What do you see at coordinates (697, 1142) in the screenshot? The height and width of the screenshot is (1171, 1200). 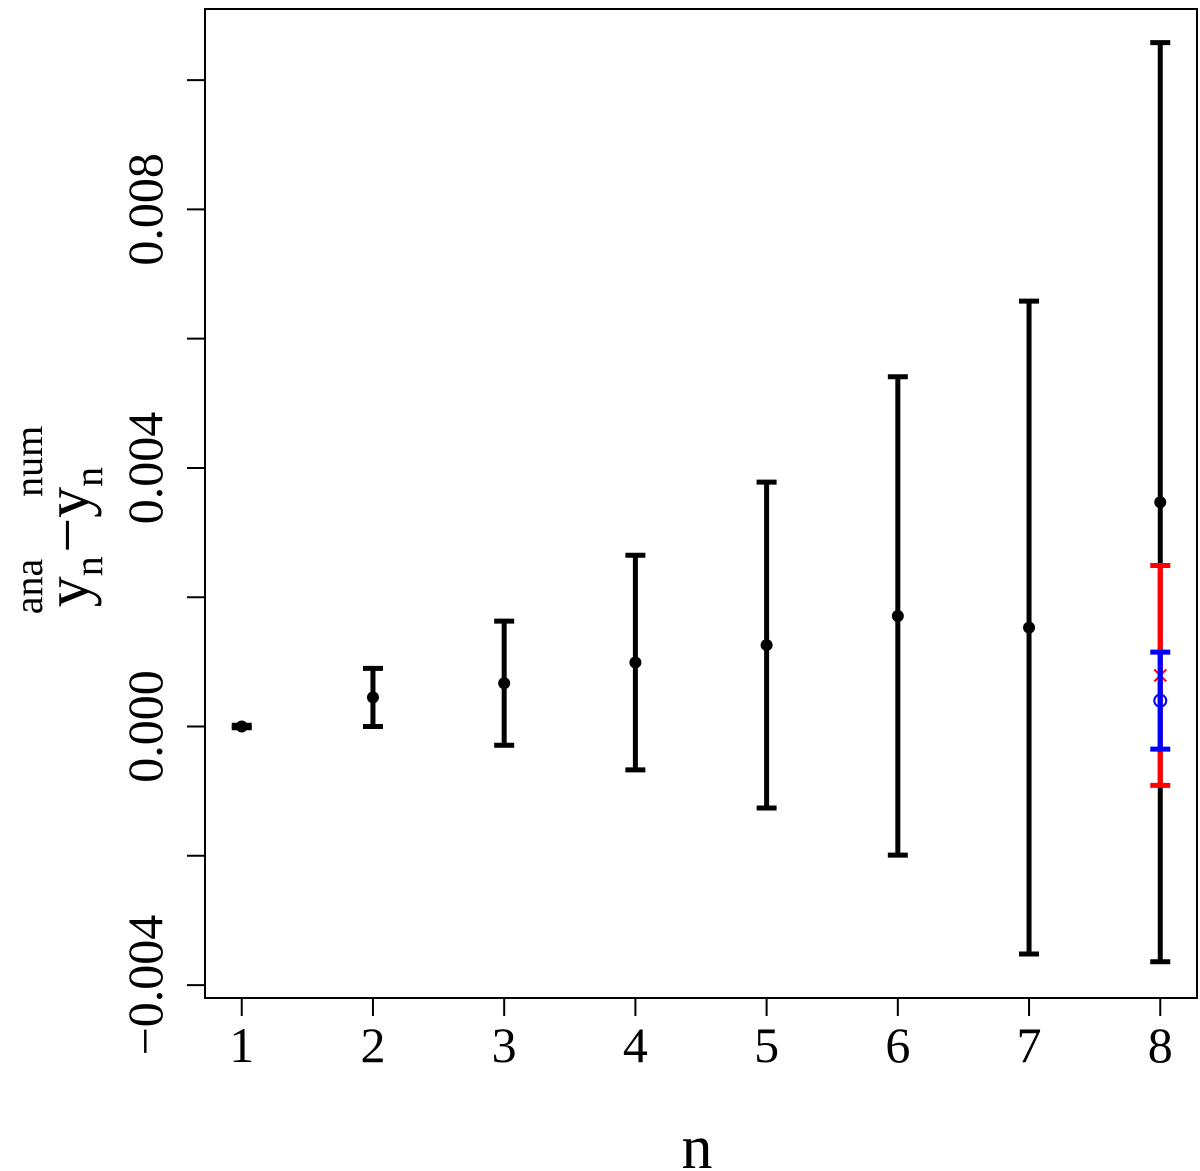 I see `x-axis-label: n` at bounding box center [697, 1142].